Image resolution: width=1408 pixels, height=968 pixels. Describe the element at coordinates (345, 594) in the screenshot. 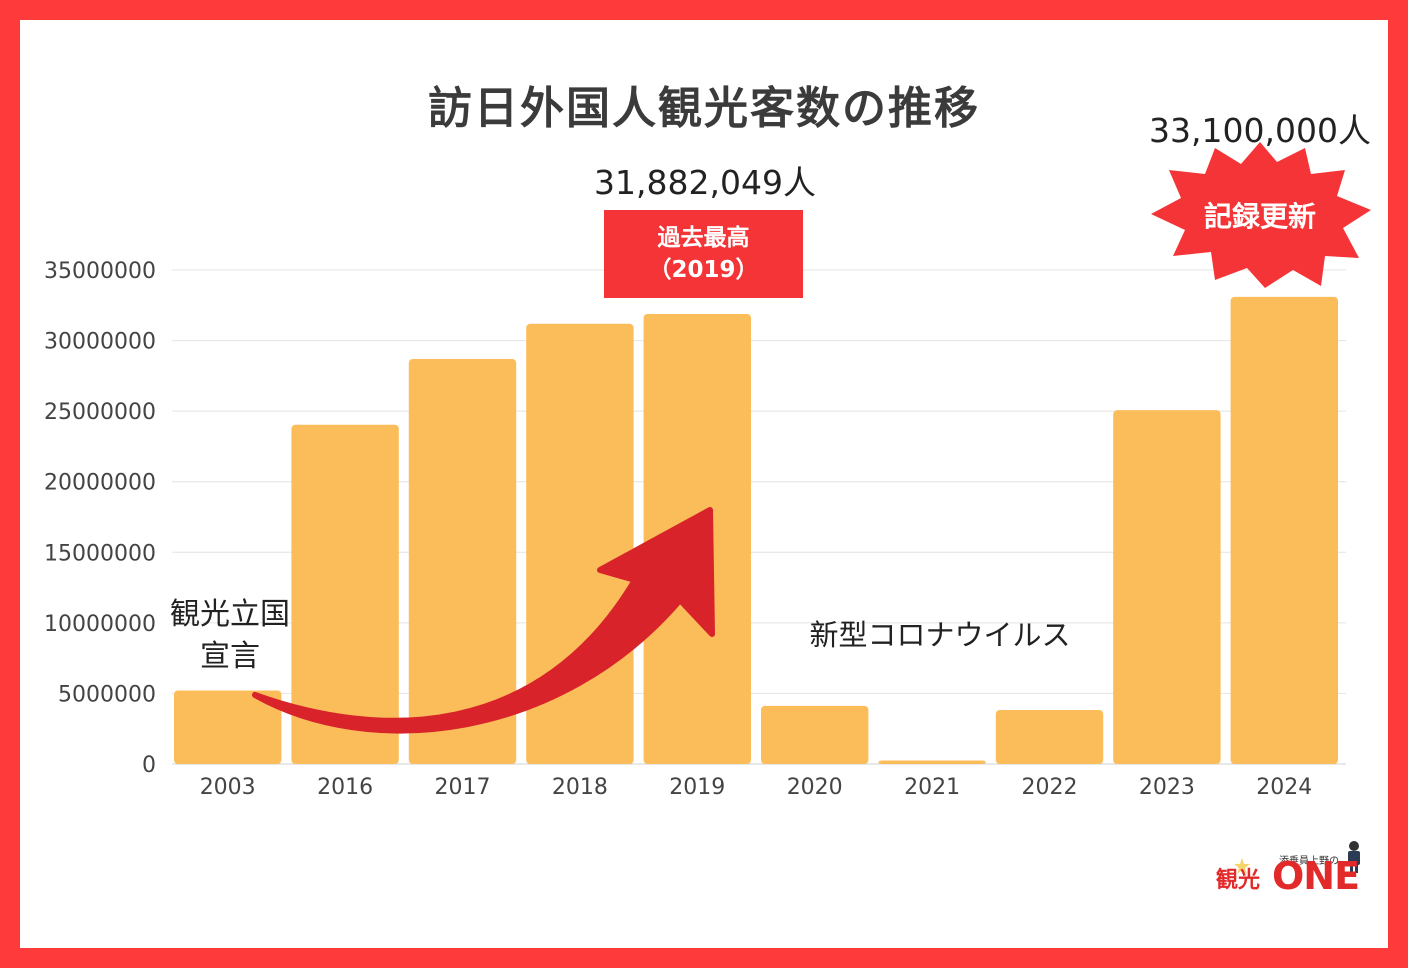

I see `bar-2016` at that location.